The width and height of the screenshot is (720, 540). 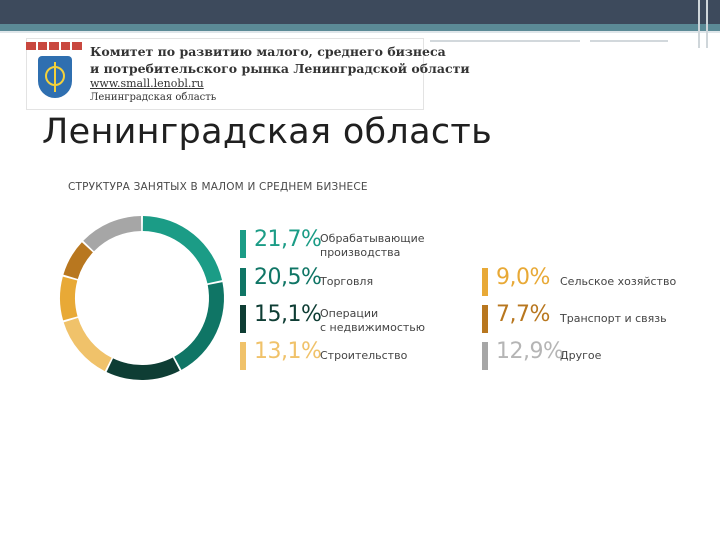 I want to click on top-bar-accent, so click(x=360, y=27).